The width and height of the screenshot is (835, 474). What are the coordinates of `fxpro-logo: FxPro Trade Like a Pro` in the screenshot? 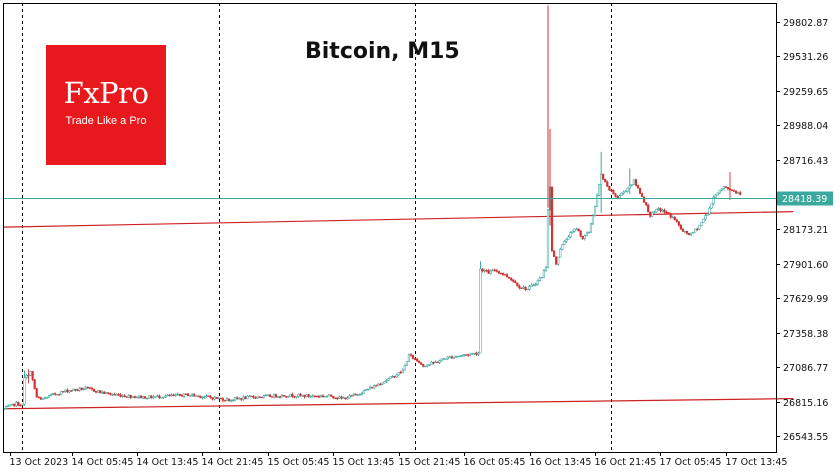 It's located at (106, 105).